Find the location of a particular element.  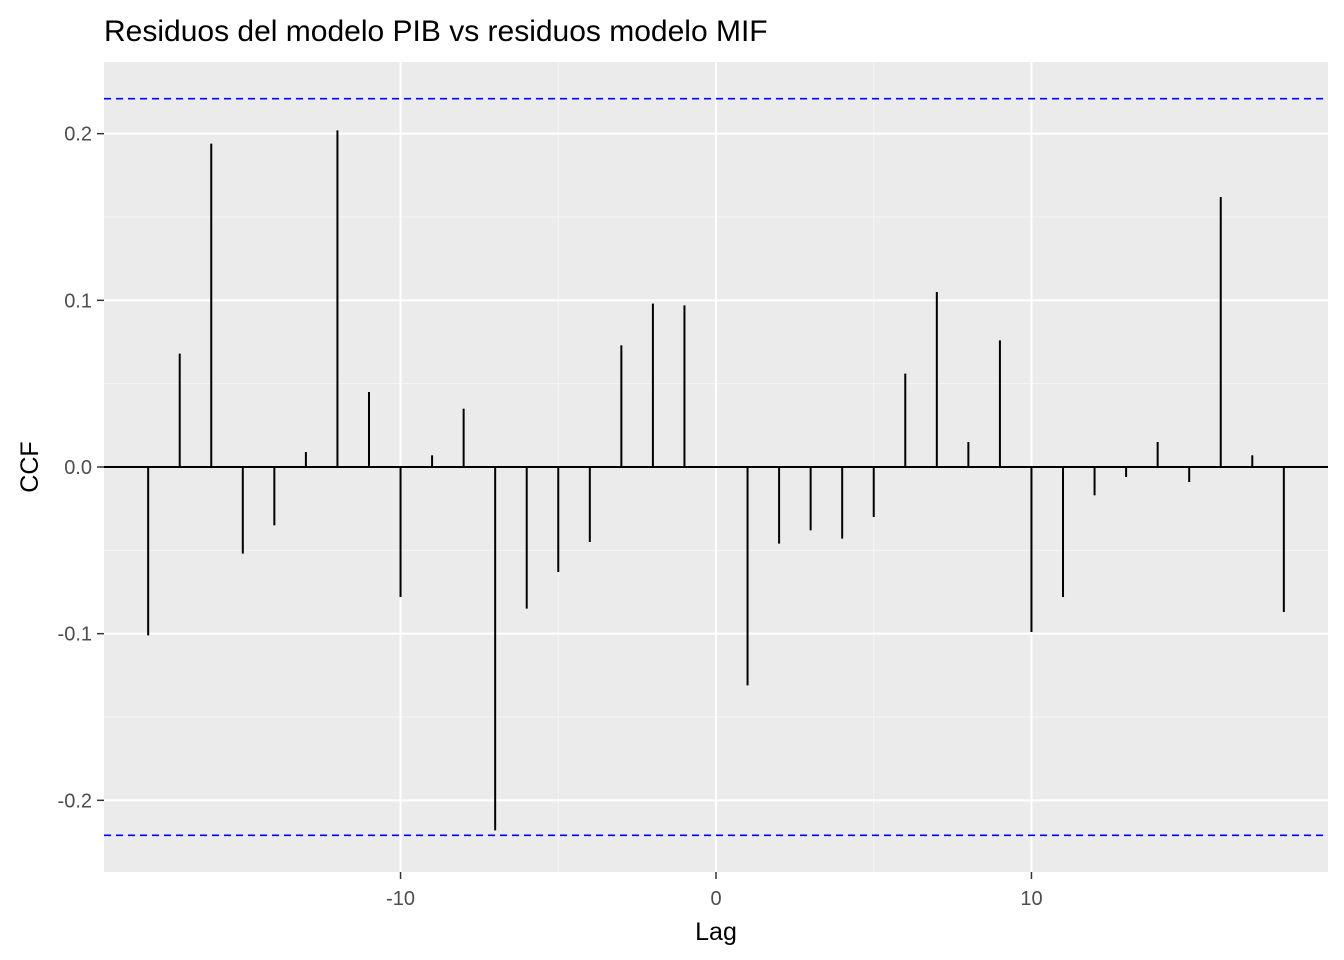

y-tick-label: 0.2 is located at coordinates (78, 135).